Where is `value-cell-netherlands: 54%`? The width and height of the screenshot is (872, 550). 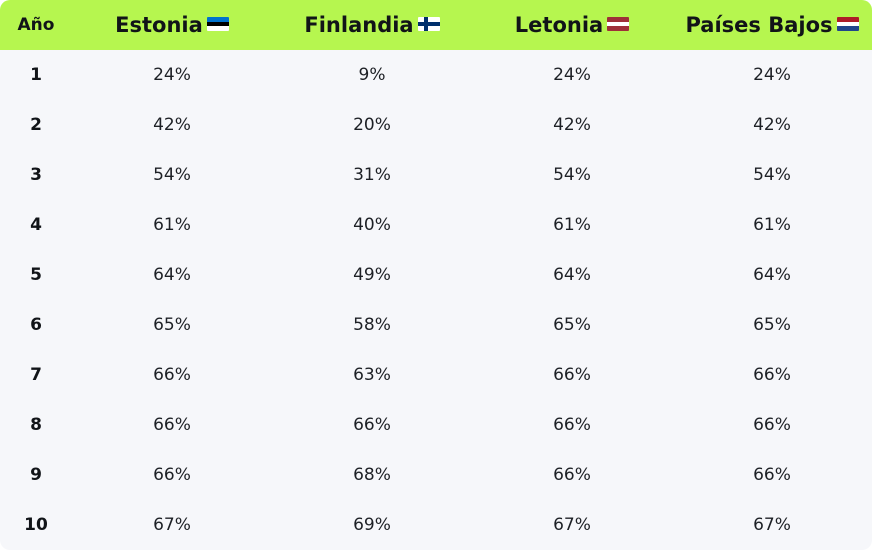 value-cell-netherlands: 54% is located at coordinates (772, 175).